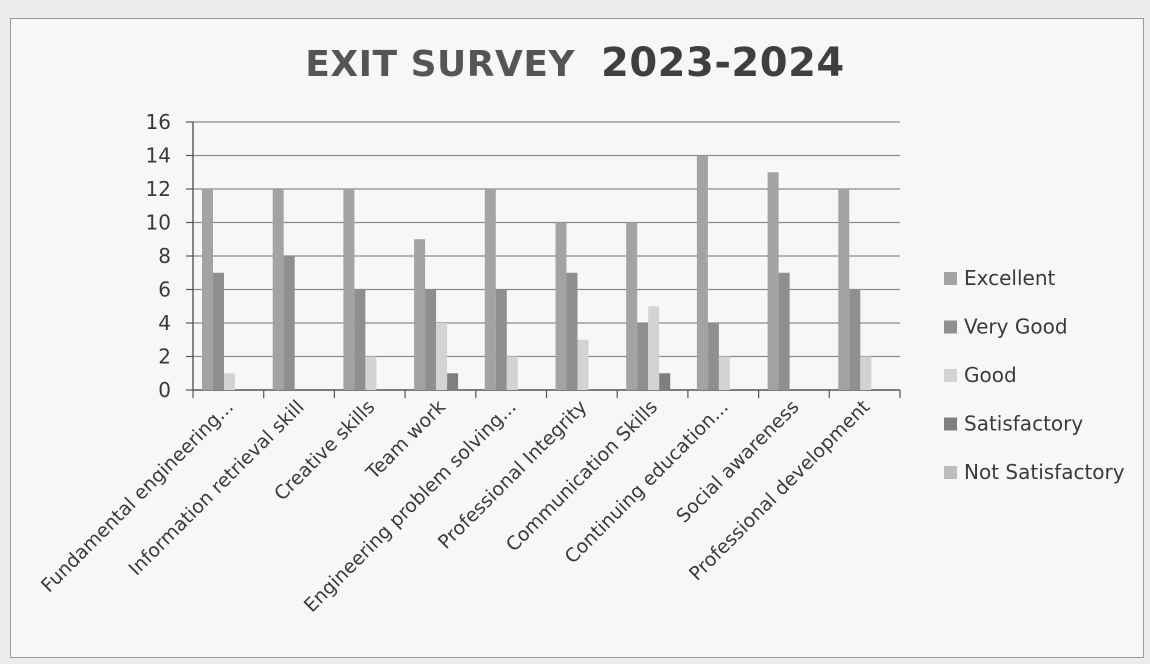  Describe the element at coordinates (158, 189) in the screenshot. I see `y-tick-label: 12` at that location.